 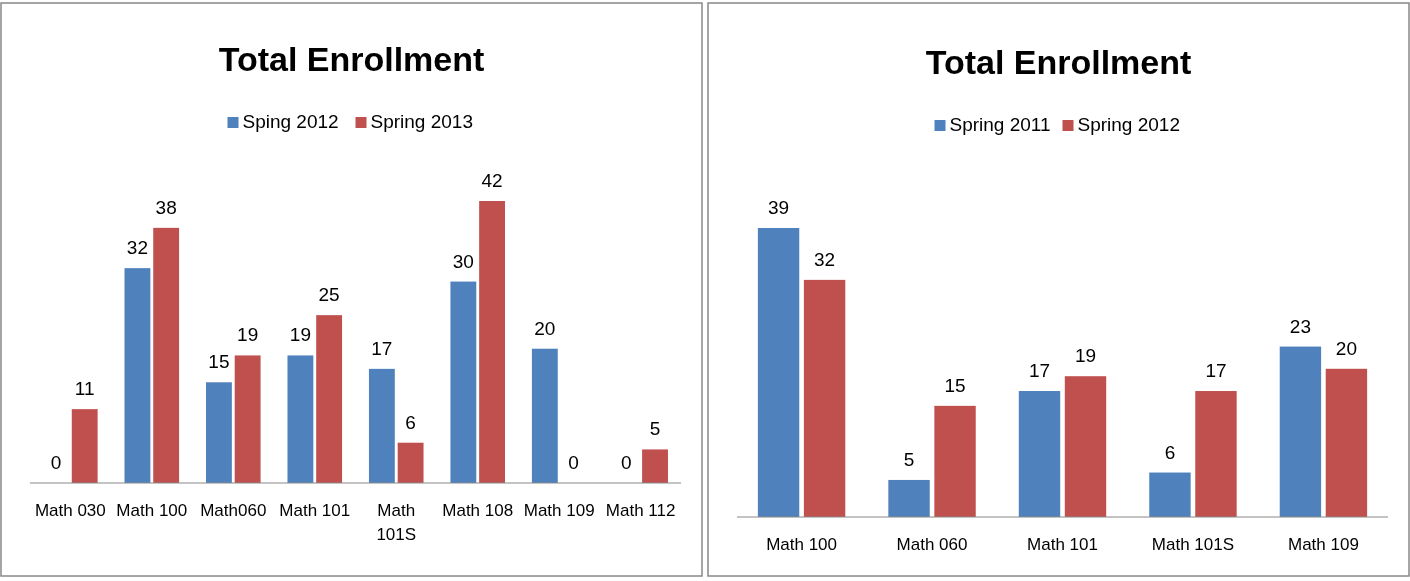 I want to click on data-label: 11, so click(x=84, y=389).